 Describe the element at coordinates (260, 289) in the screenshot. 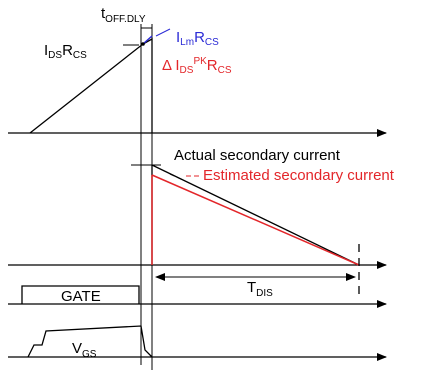

I see `t-dis-label: TDIS` at that location.